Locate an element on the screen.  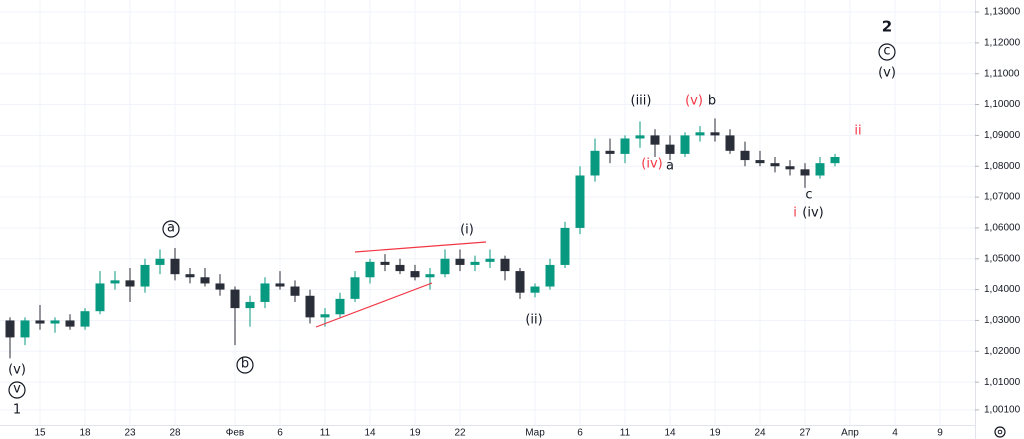
wave-label: v is located at coordinates (17, 389).